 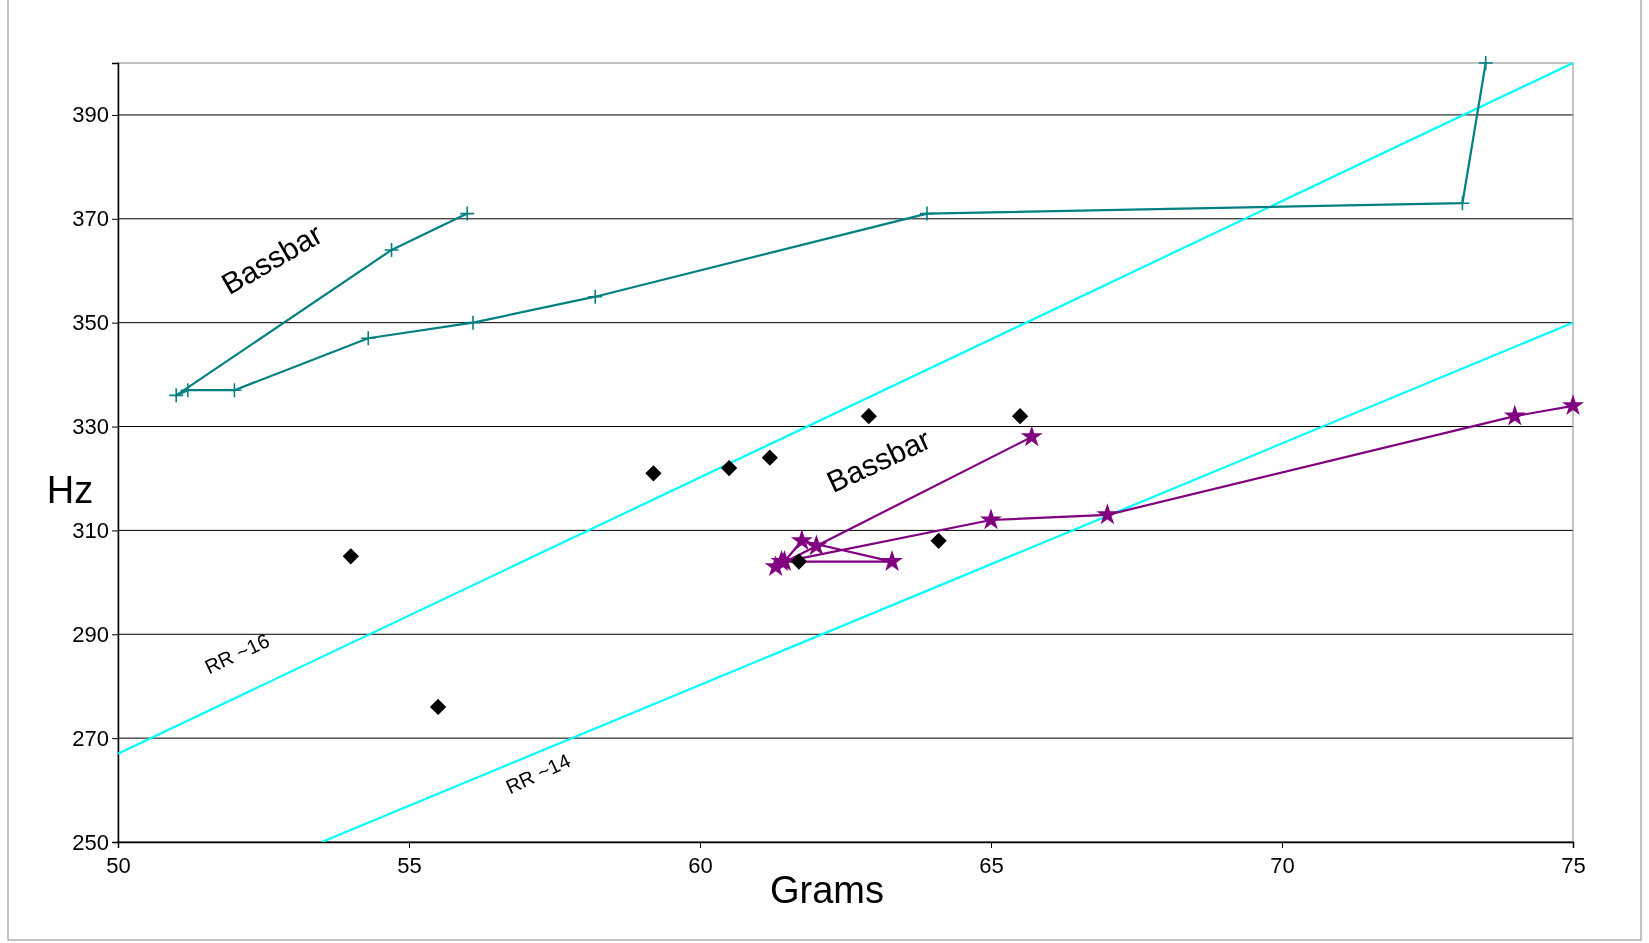 What do you see at coordinates (90, 738) in the screenshot?
I see `y-tick-label: 270` at bounding box center [90, 738].